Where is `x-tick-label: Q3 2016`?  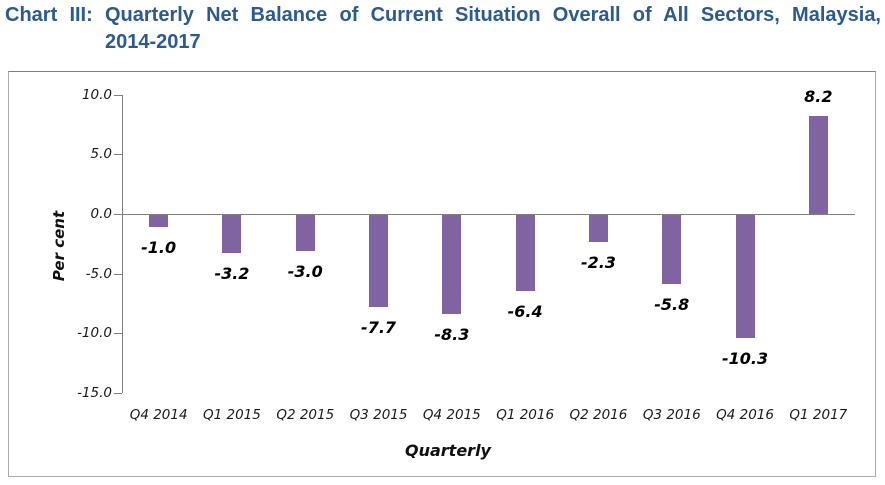 x-tick-label: Q3 2016 is located at coordinates (671, 415).